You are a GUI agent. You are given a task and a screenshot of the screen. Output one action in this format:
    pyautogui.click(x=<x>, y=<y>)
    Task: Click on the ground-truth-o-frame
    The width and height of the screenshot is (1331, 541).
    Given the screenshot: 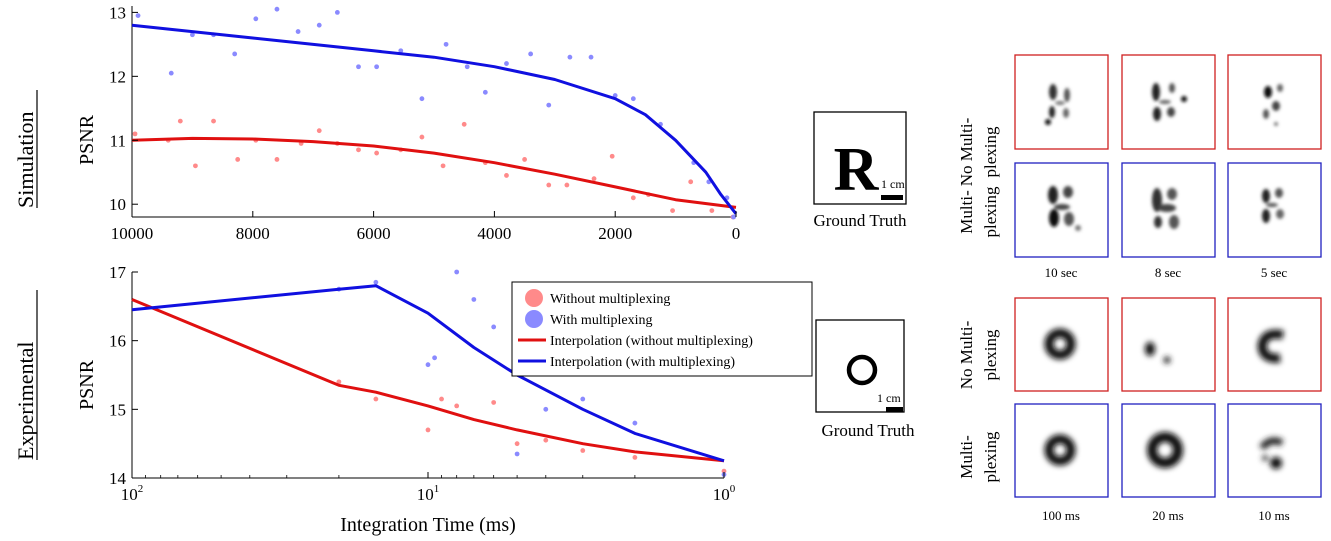 What is the action you would take?
    pyautogui.click(x=860, y=366)
    